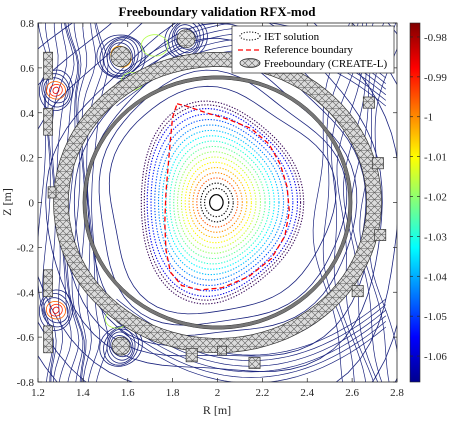  I want to click on y-axis-label: Z [m], so click(7, 202).